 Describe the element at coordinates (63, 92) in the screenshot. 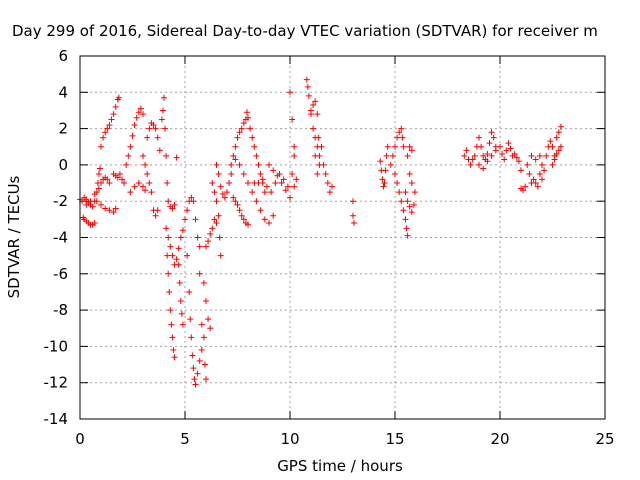

I see `y-tick-label: 4` at that location.